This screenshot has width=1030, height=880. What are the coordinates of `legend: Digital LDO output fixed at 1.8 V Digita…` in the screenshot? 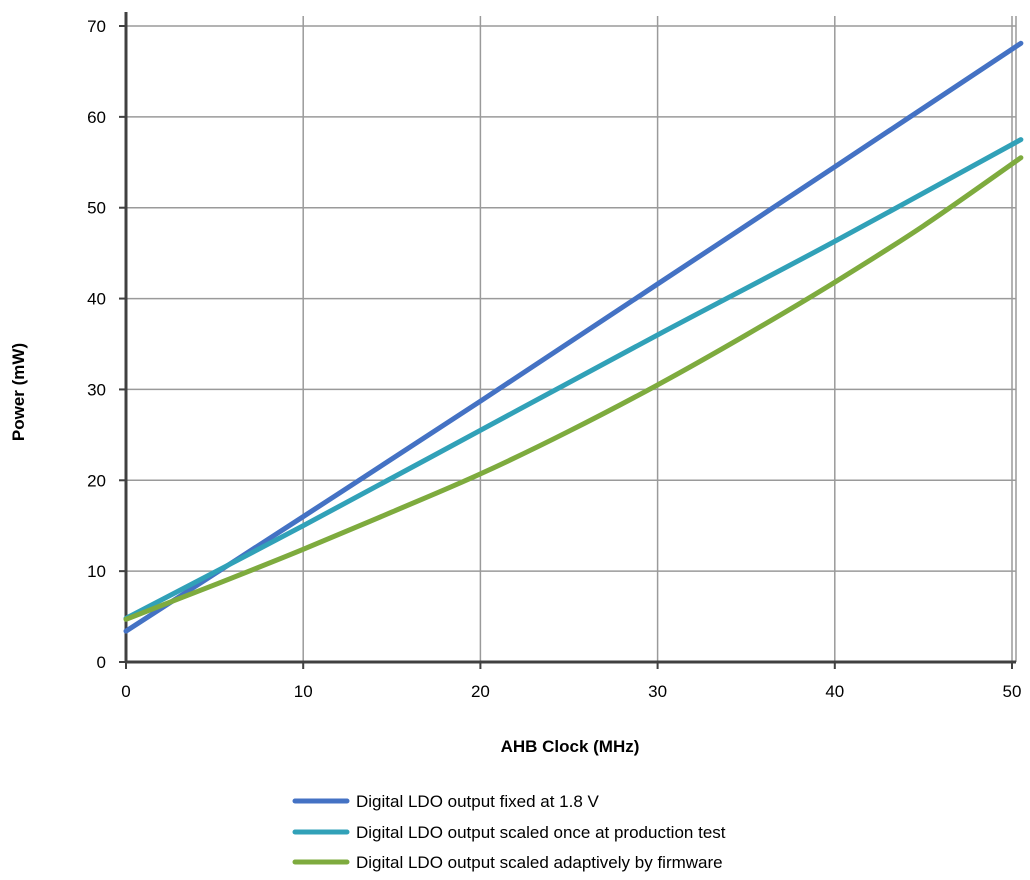 It's located at (509, 832).